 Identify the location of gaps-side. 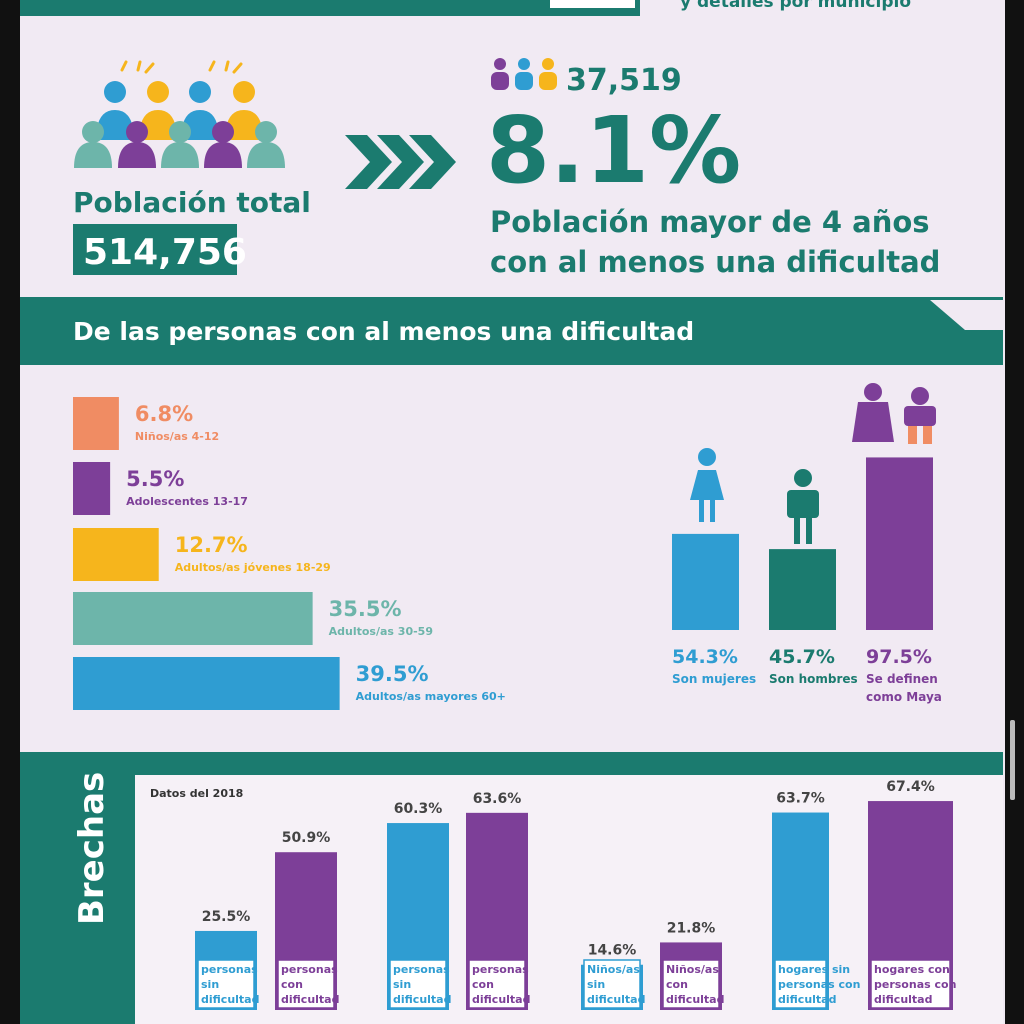
(77, 888).